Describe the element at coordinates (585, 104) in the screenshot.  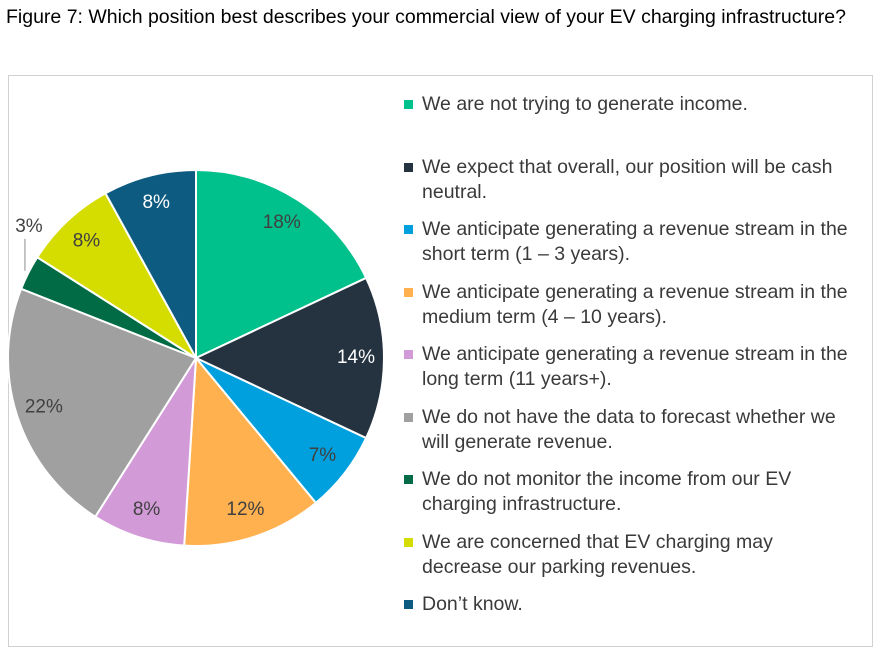
I see `legend-label: We are not trying to generate income.` at that location.